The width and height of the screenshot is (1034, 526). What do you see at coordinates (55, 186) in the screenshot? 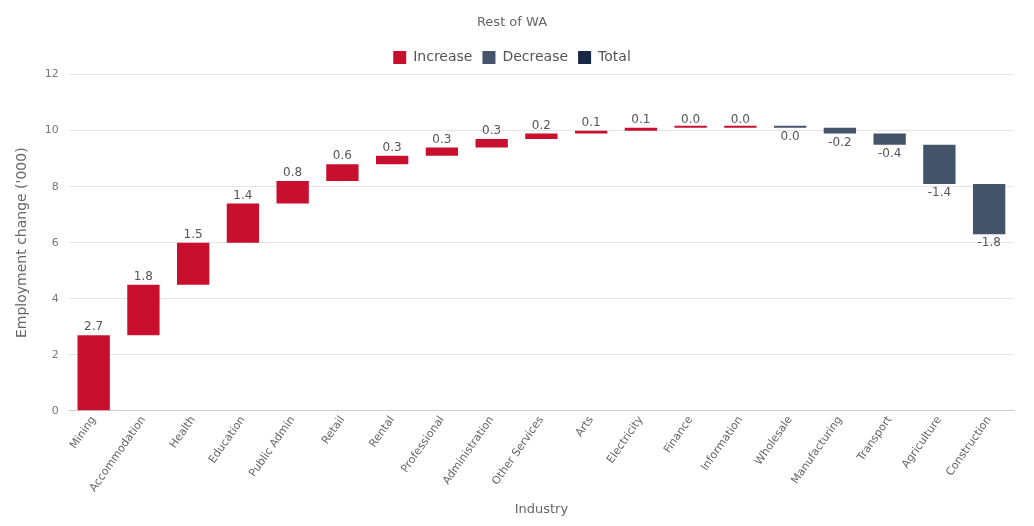
I see `y-tick-label: 8` at bounding box center [55, 186].